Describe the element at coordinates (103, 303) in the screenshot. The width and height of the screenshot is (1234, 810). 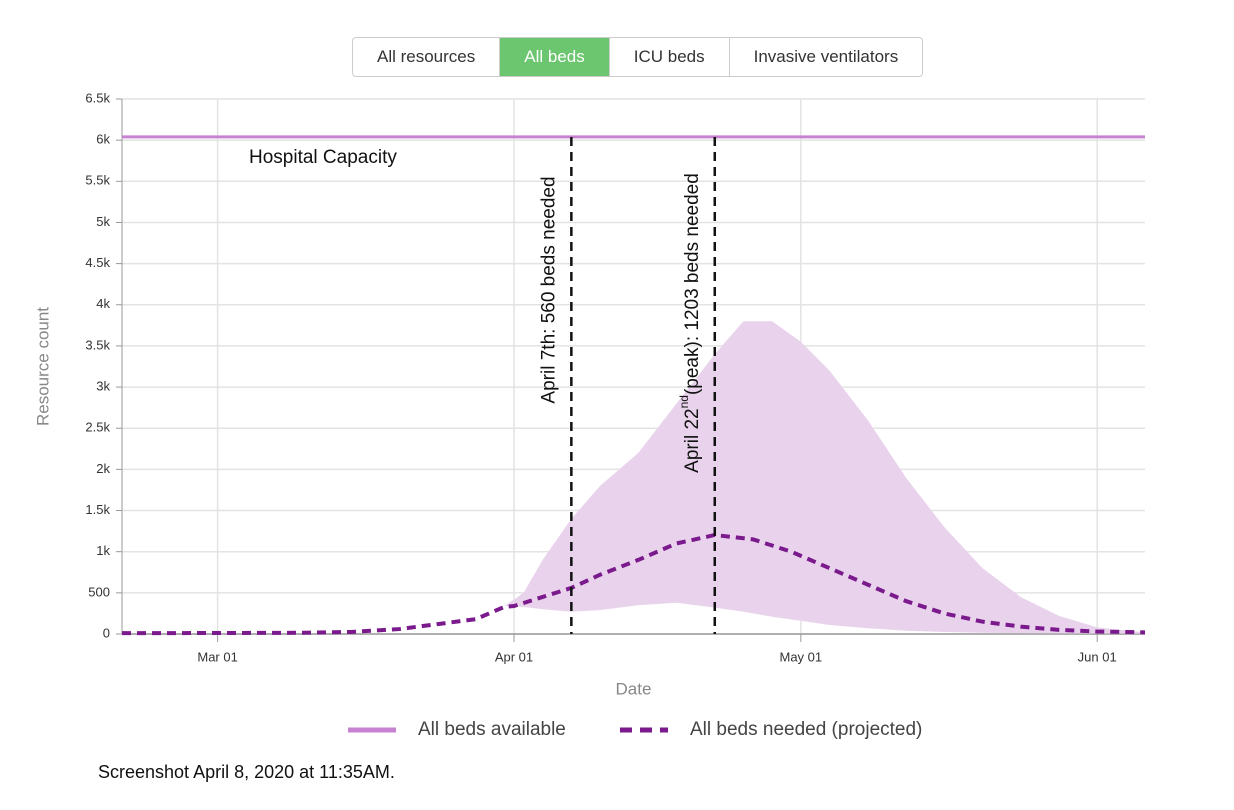
I see `y-tick-label: 4k` at that location.